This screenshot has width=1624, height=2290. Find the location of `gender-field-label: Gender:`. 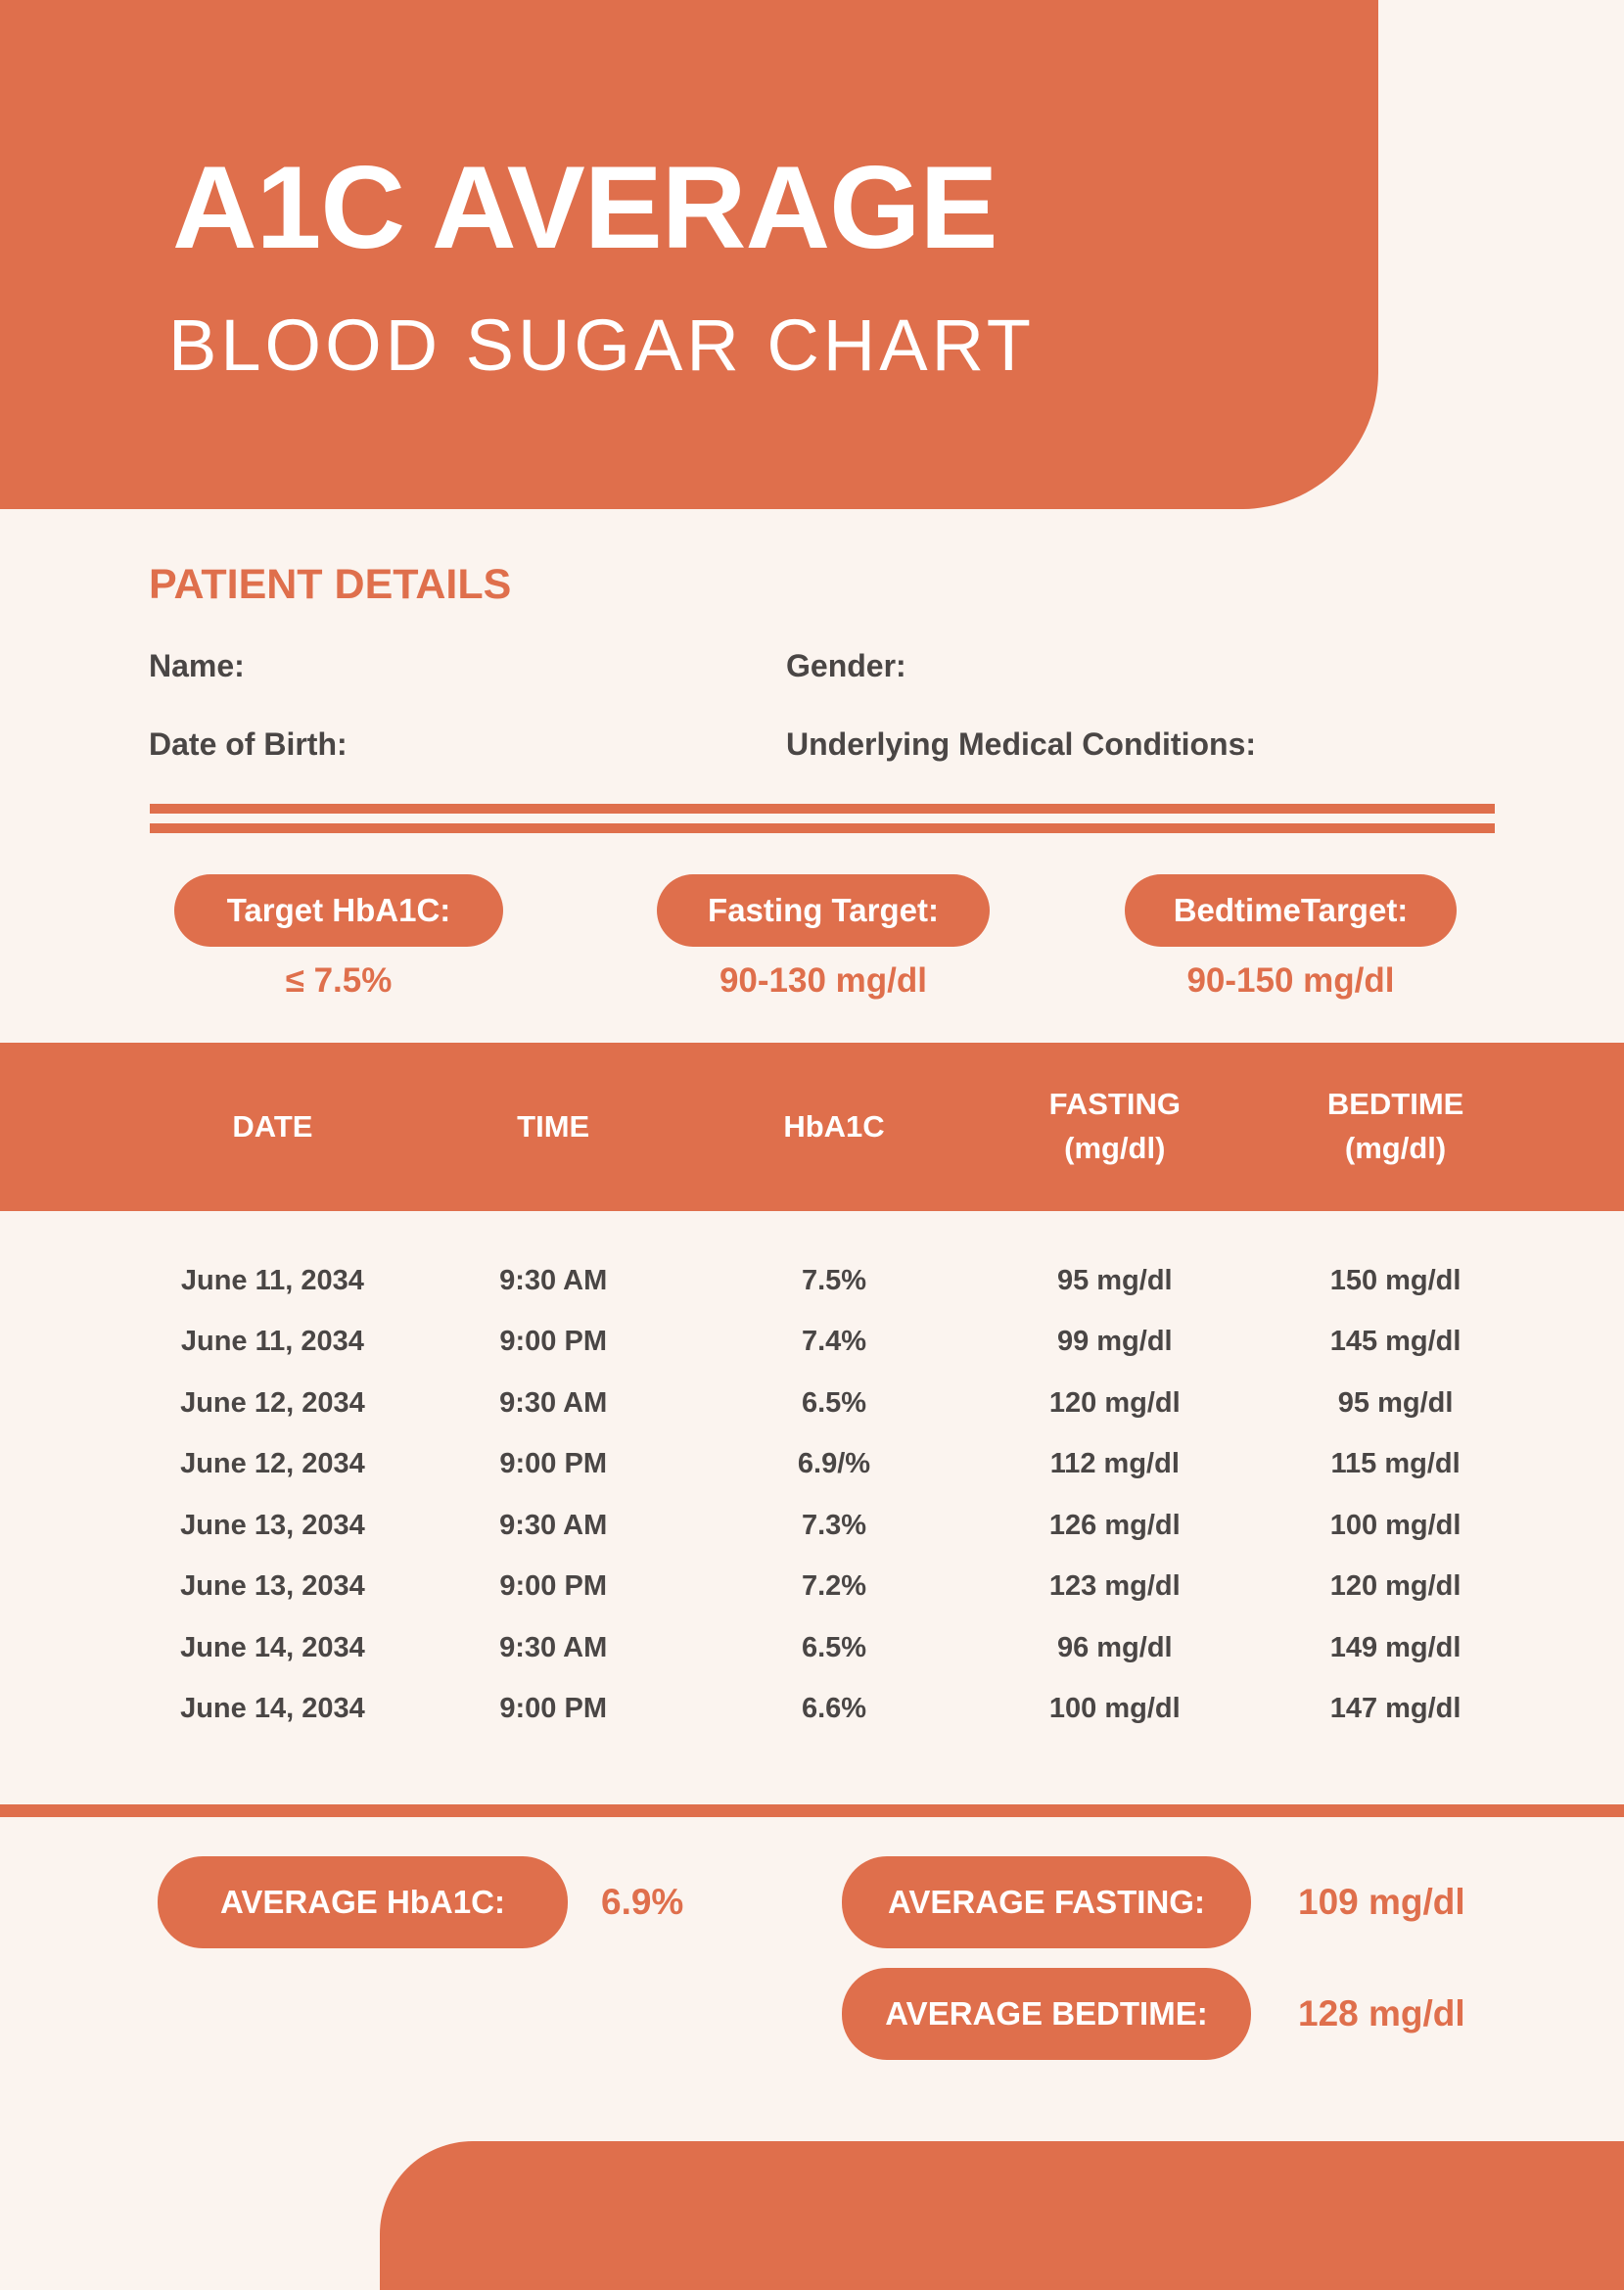

gender-field-label: Gender: is located at coordinates (846, 665).